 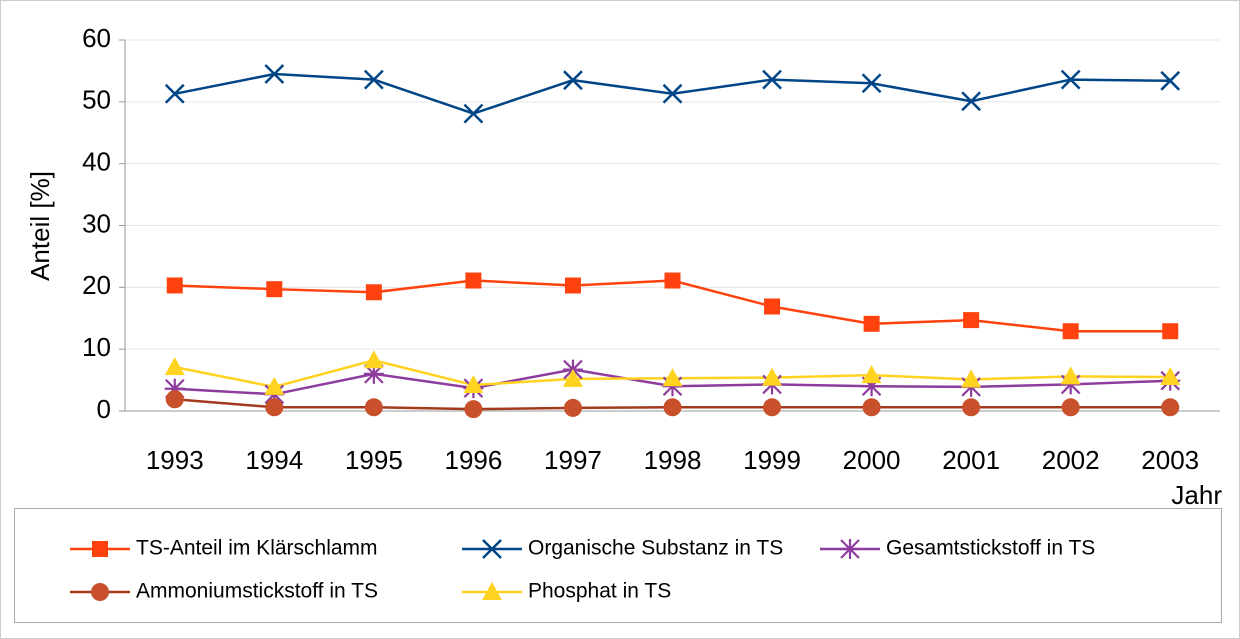 I want to click on y-tick-label: 50, so click(x=96, y=100).